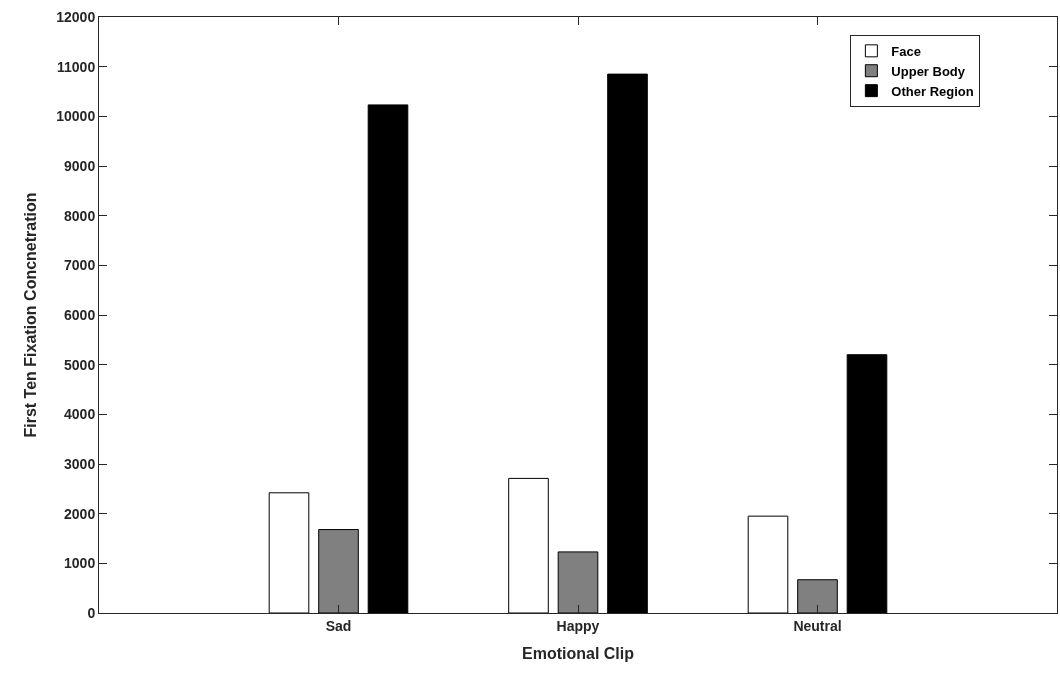  Describe the element at coordinates (80, 165) in the screenshot. I see `y-tick-label: 9000` at that location.